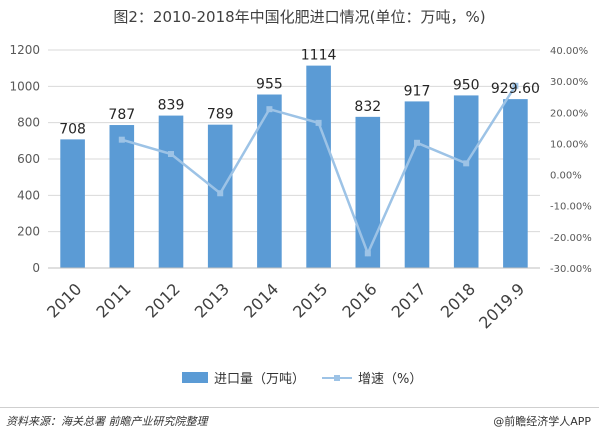 This screenshot has height=439, width=599. I want to click on bar-2010, so click(72, 203).